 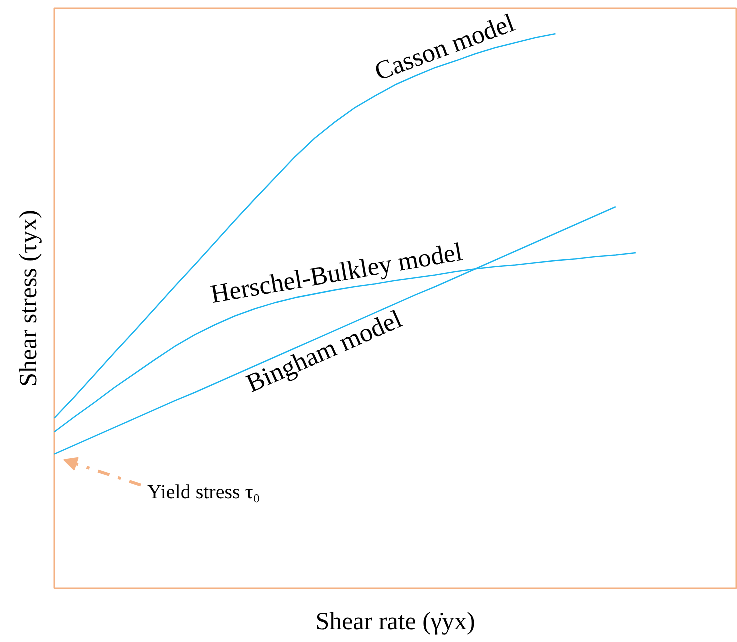 I want to click on annotation: Yield stress τ₀, so click(x=204, y=492).